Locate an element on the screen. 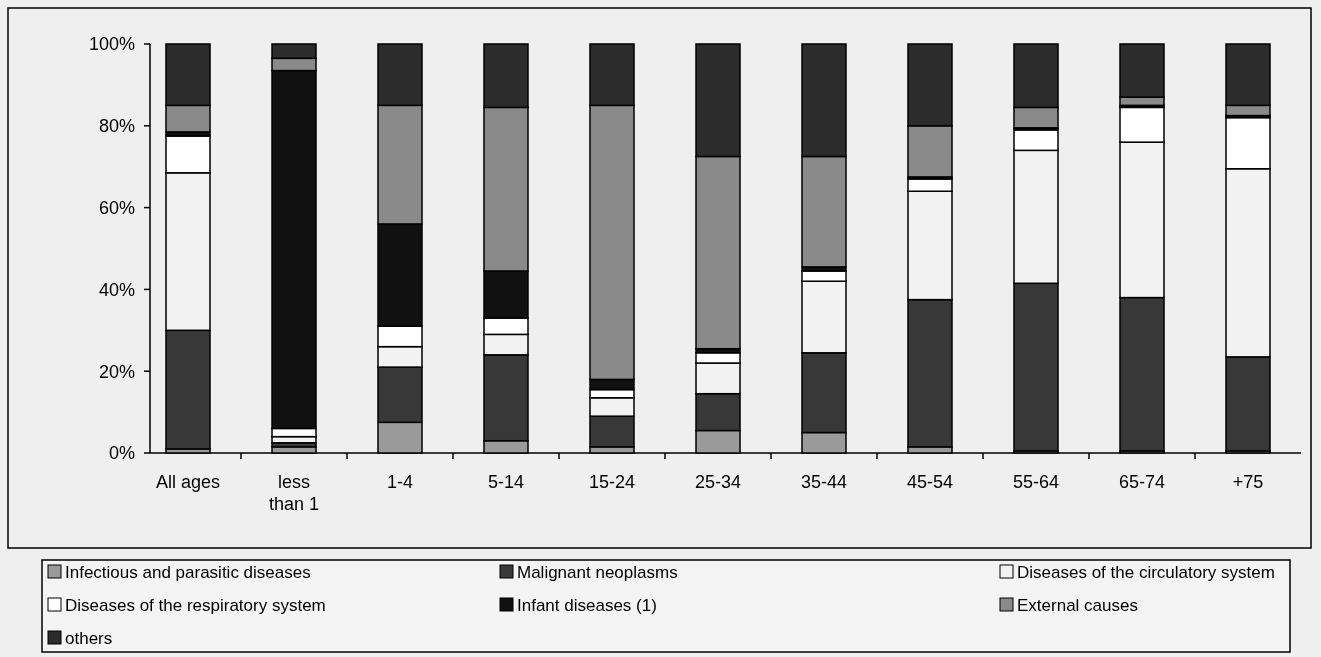 The height and width of the screenshot is (657, 1321). x-tick-label: 15-24 is located at coordinates (612, 482).